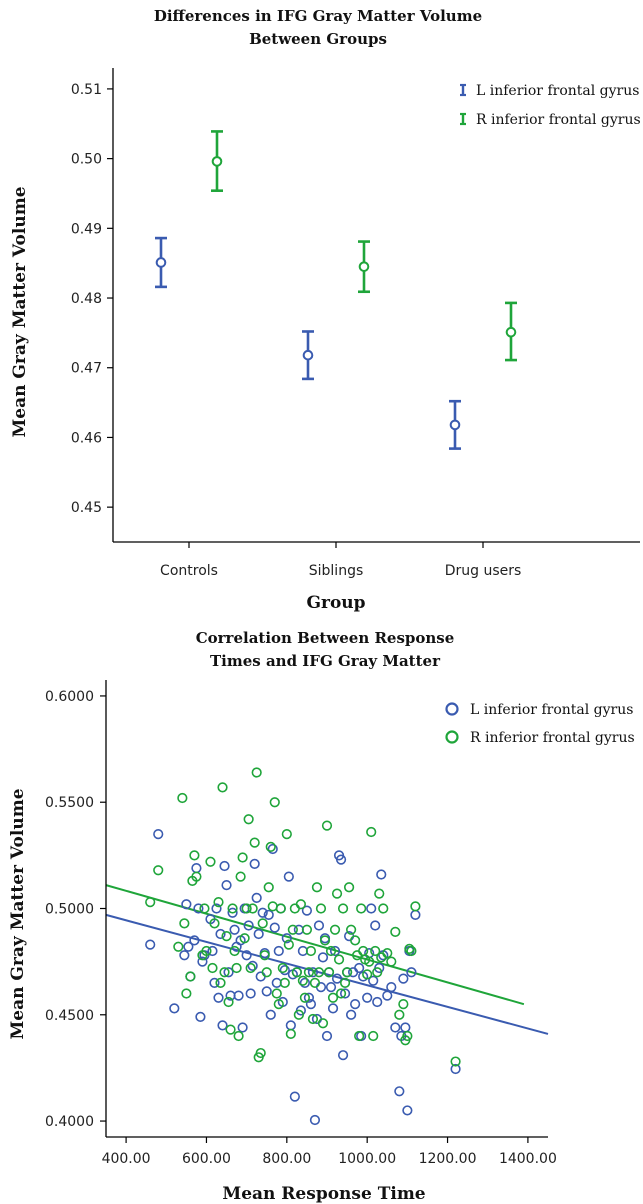 Image resolution: width=643 pixels, height=1204 pixels. What do you see at coordinates (463, 119) in the screenshot?
I see `chart1-legend-R-marker` at bounding box center [463, 119].